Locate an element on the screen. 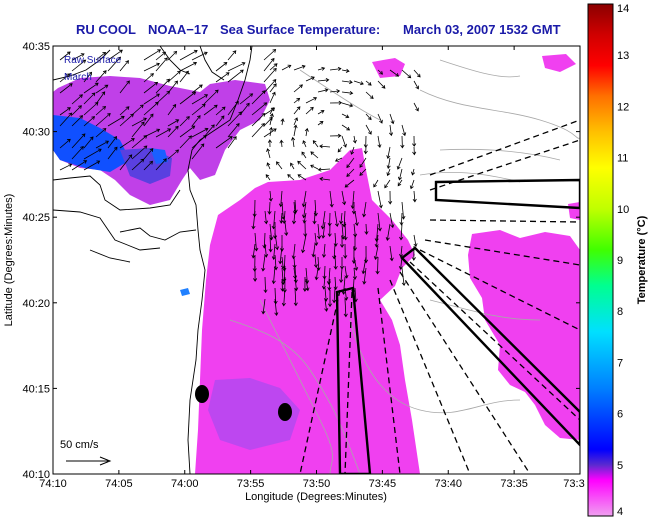  scale-arrow is located at coordinates (89, 461).